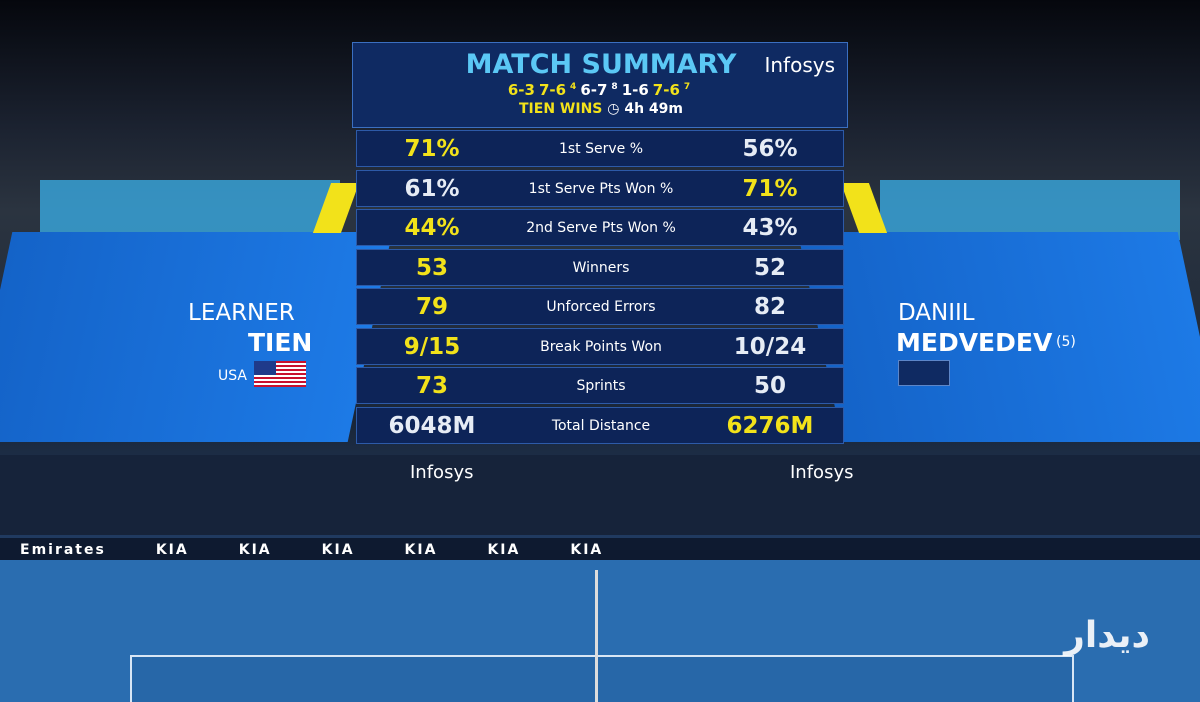  Describe the element at coordinates (769, 307) in the screenshot. I see `right-value: 82` at that location.